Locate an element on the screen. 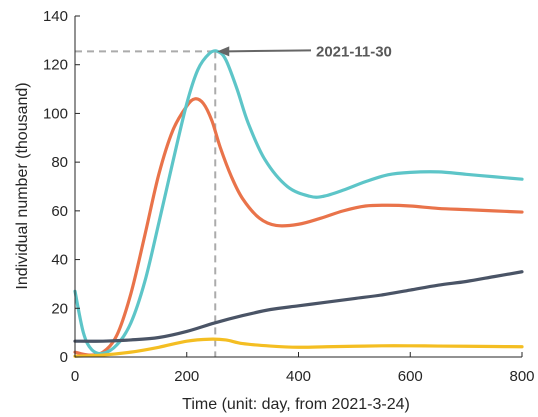 The image size is (538, 417). y-tick-label: 120 is located at coordinates (55, 65).